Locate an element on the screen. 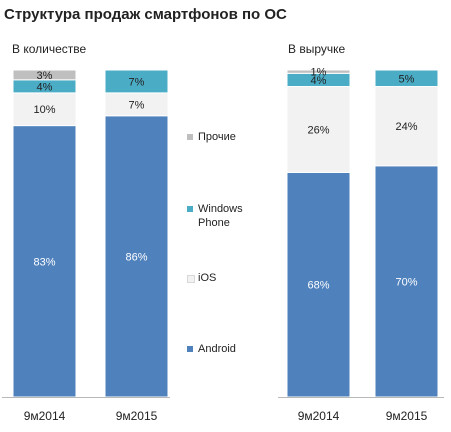  bar-segment-1-1-windows-phone is located at coordinates (406, 78).